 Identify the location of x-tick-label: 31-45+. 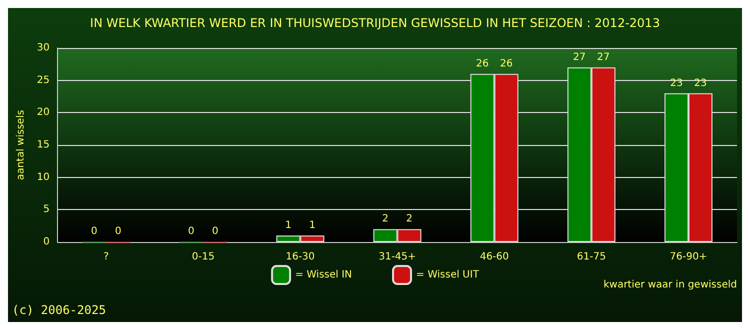
(397, 257).